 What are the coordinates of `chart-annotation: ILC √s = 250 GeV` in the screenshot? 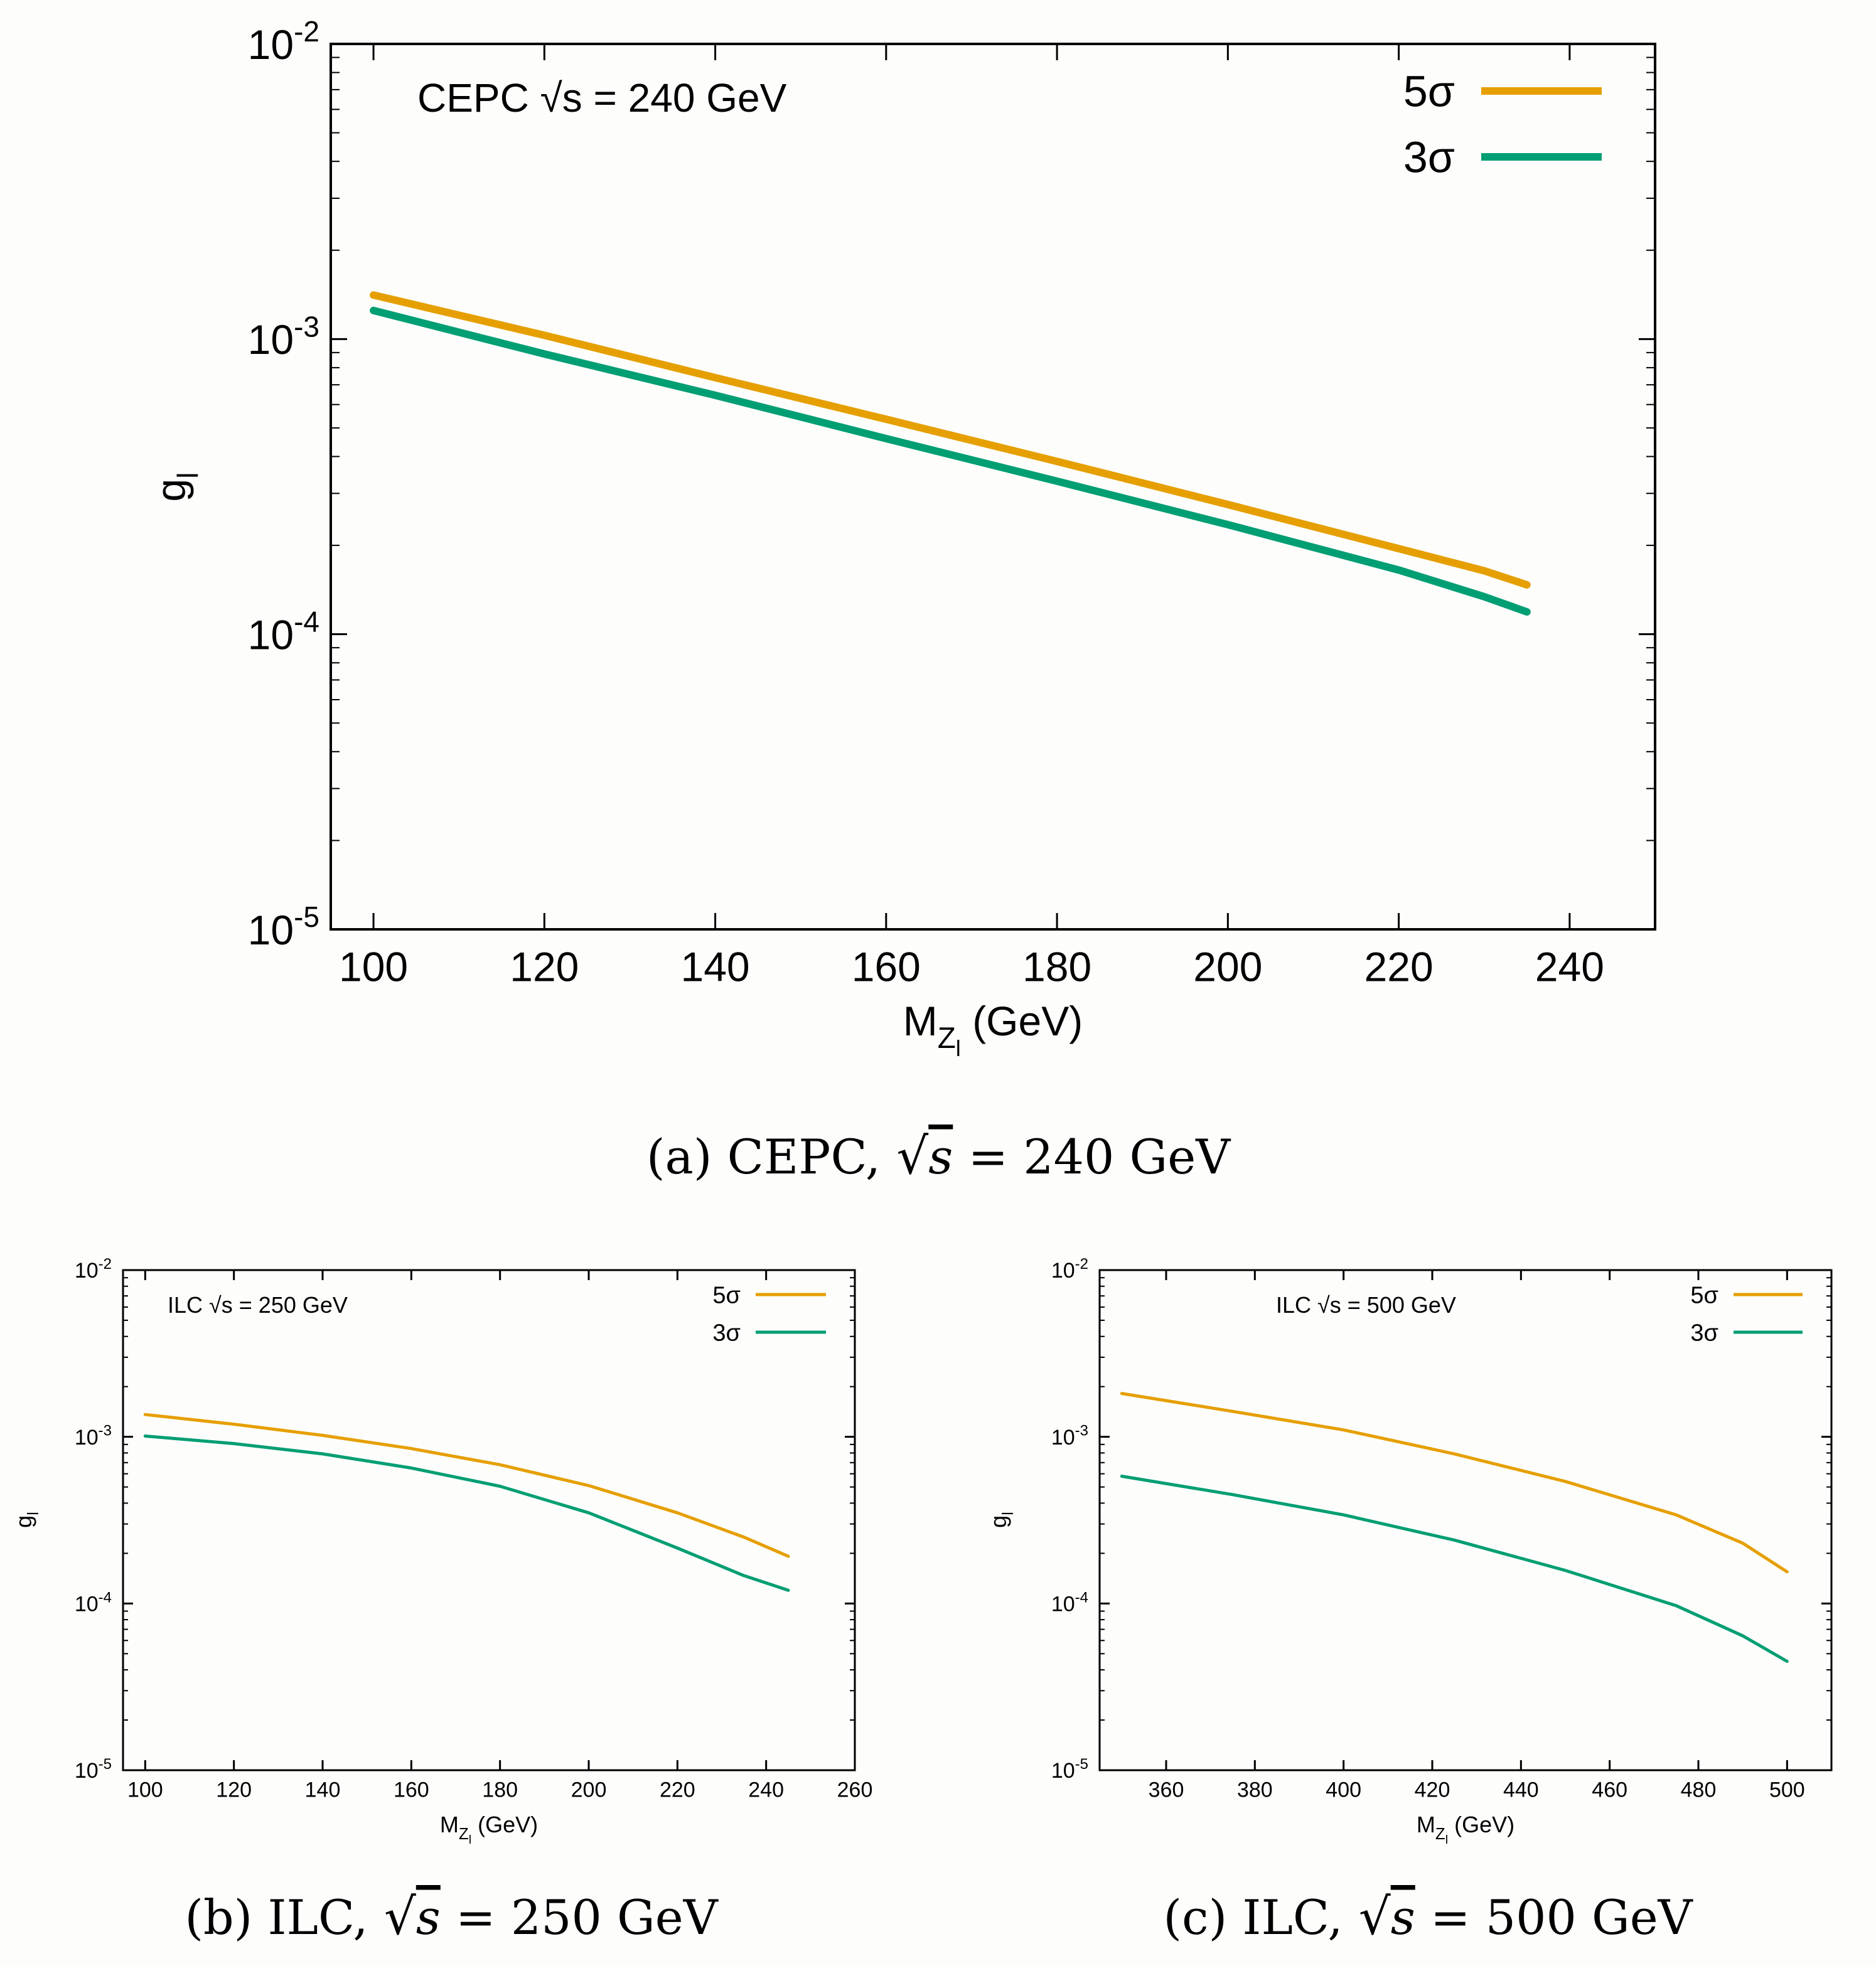 It's located at (258, 1305).